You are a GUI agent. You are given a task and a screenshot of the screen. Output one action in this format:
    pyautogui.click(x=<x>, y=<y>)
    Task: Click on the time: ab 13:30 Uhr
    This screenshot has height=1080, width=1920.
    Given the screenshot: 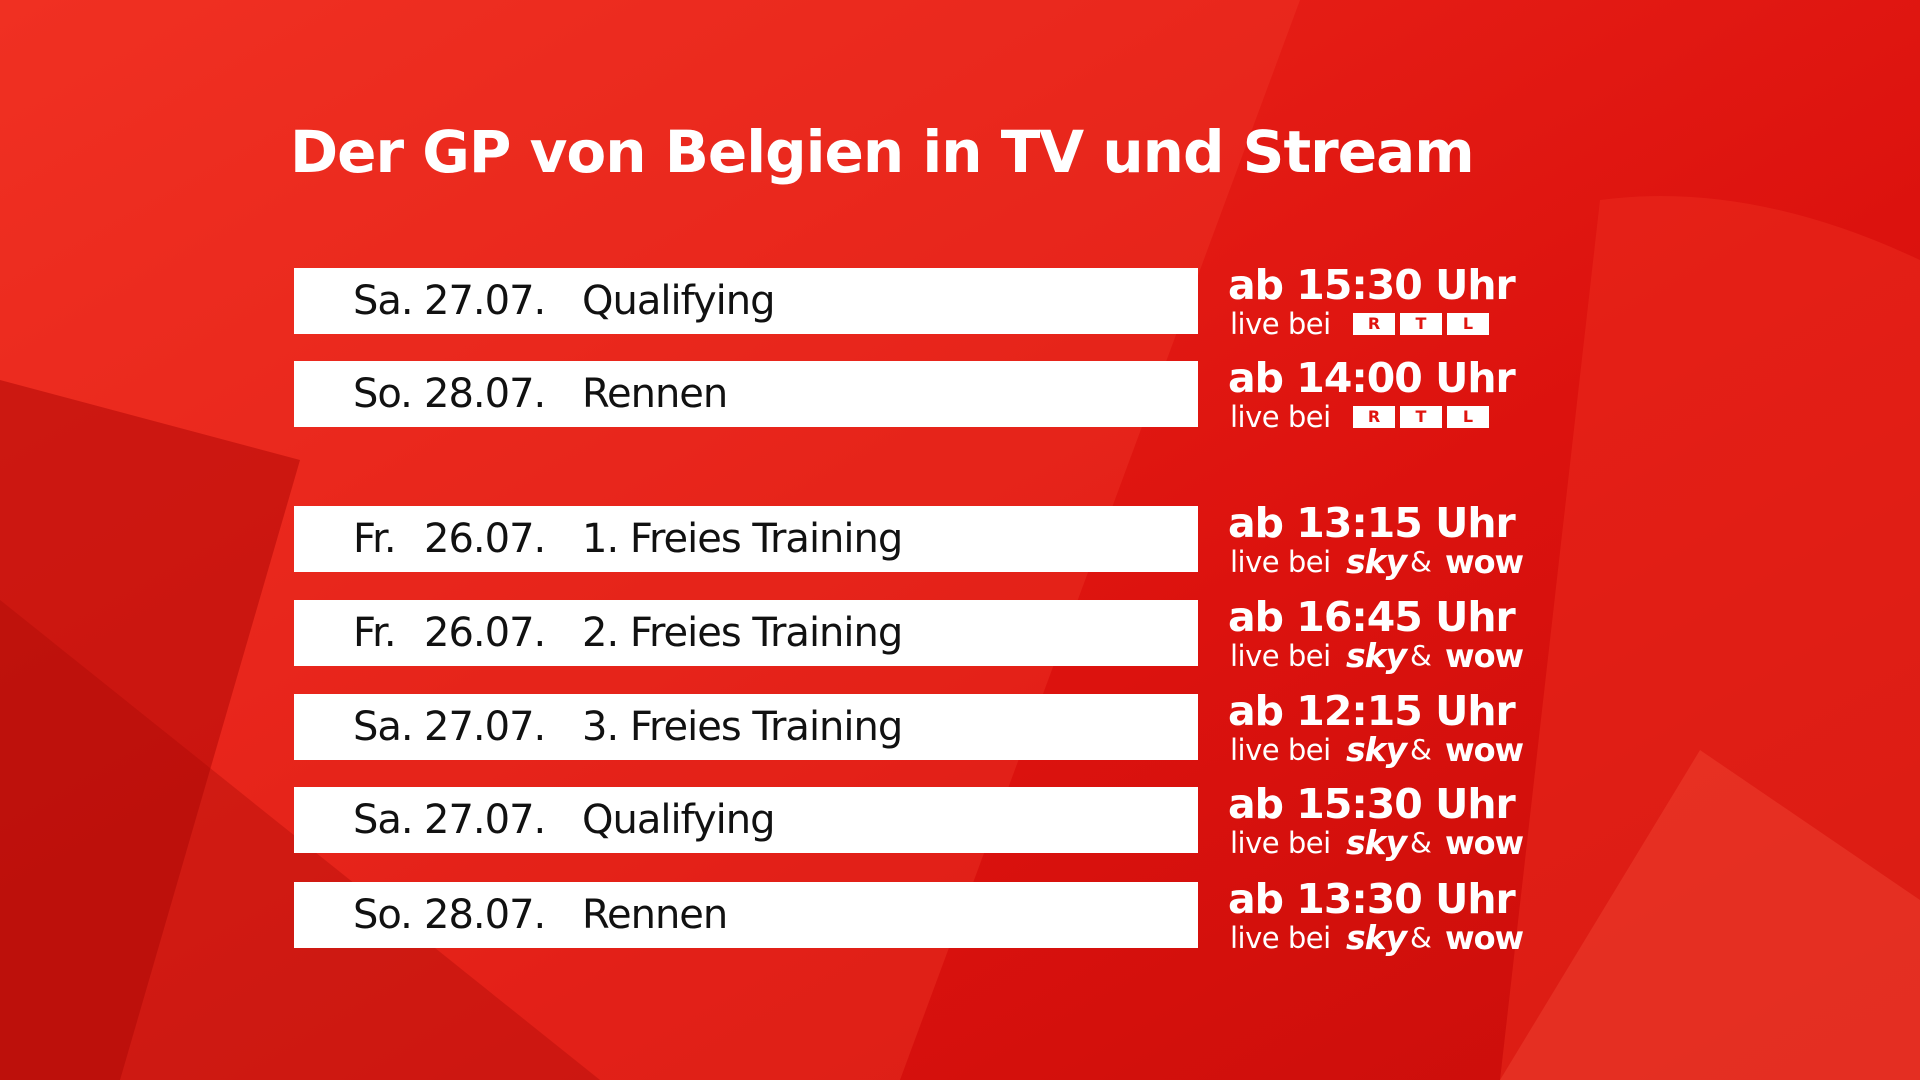 What is the action you would take?
    pyautogui.click(x=1372, y=899)
    